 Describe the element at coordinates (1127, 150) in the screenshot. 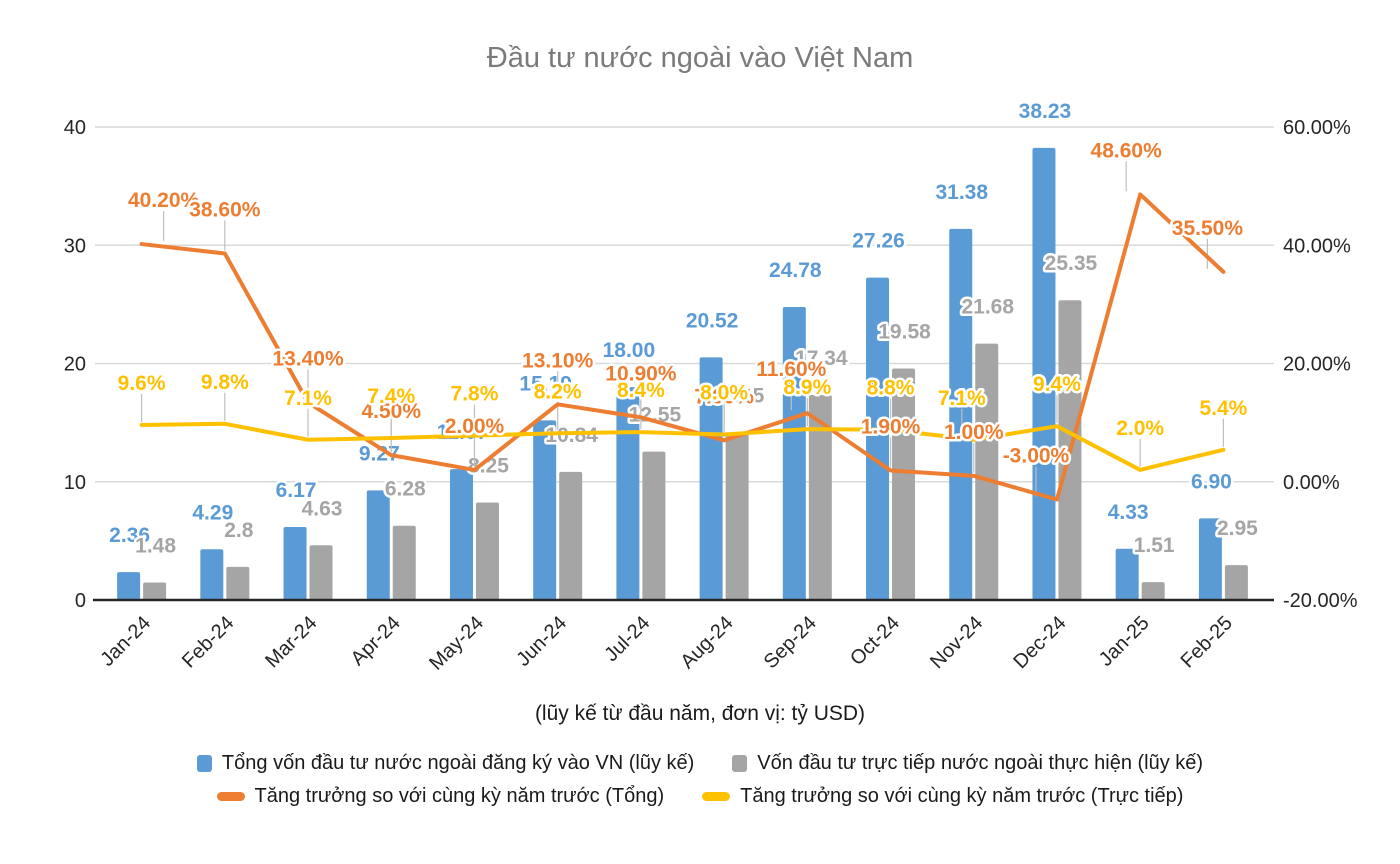

I see `label-growth-total-Jan-25: 48.60%` at that location.